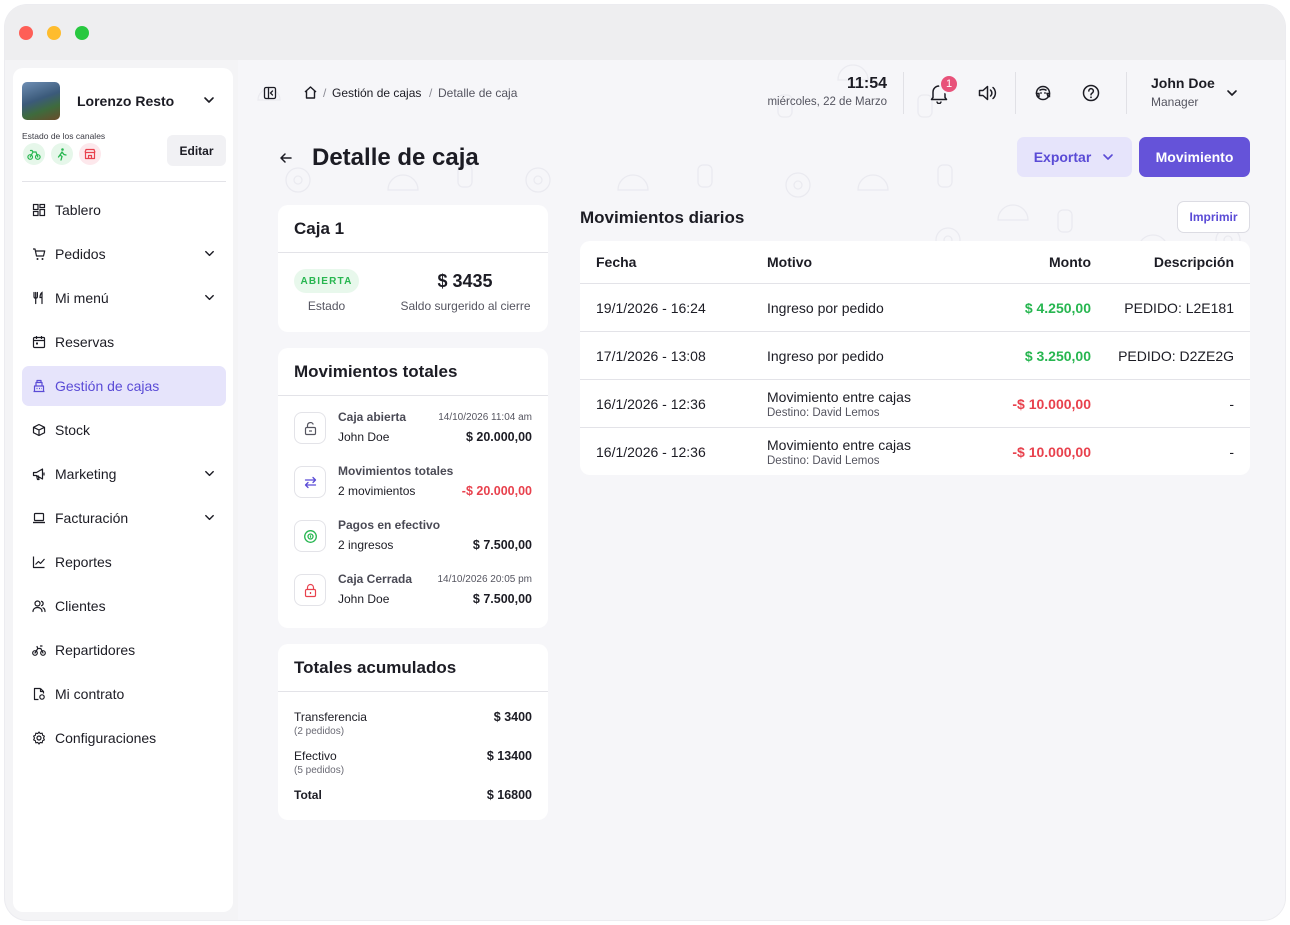 The image size is (1290, 925). What do you see at coordinates (124, 518) in the screenshot?
I see `sidebar-item-facturacion: Facturación` at bounding box center [124, 518].